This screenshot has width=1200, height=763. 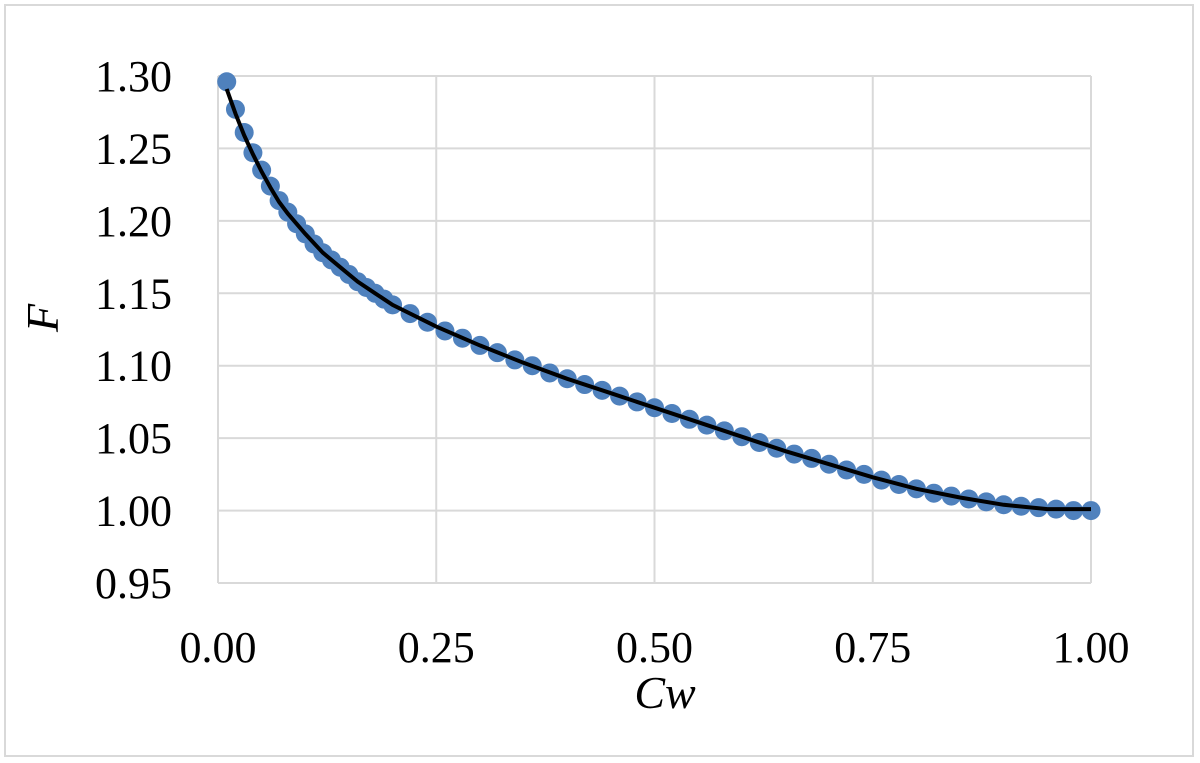 I want to click on y-tick-label: 1.25, so click(x=133, y=148).